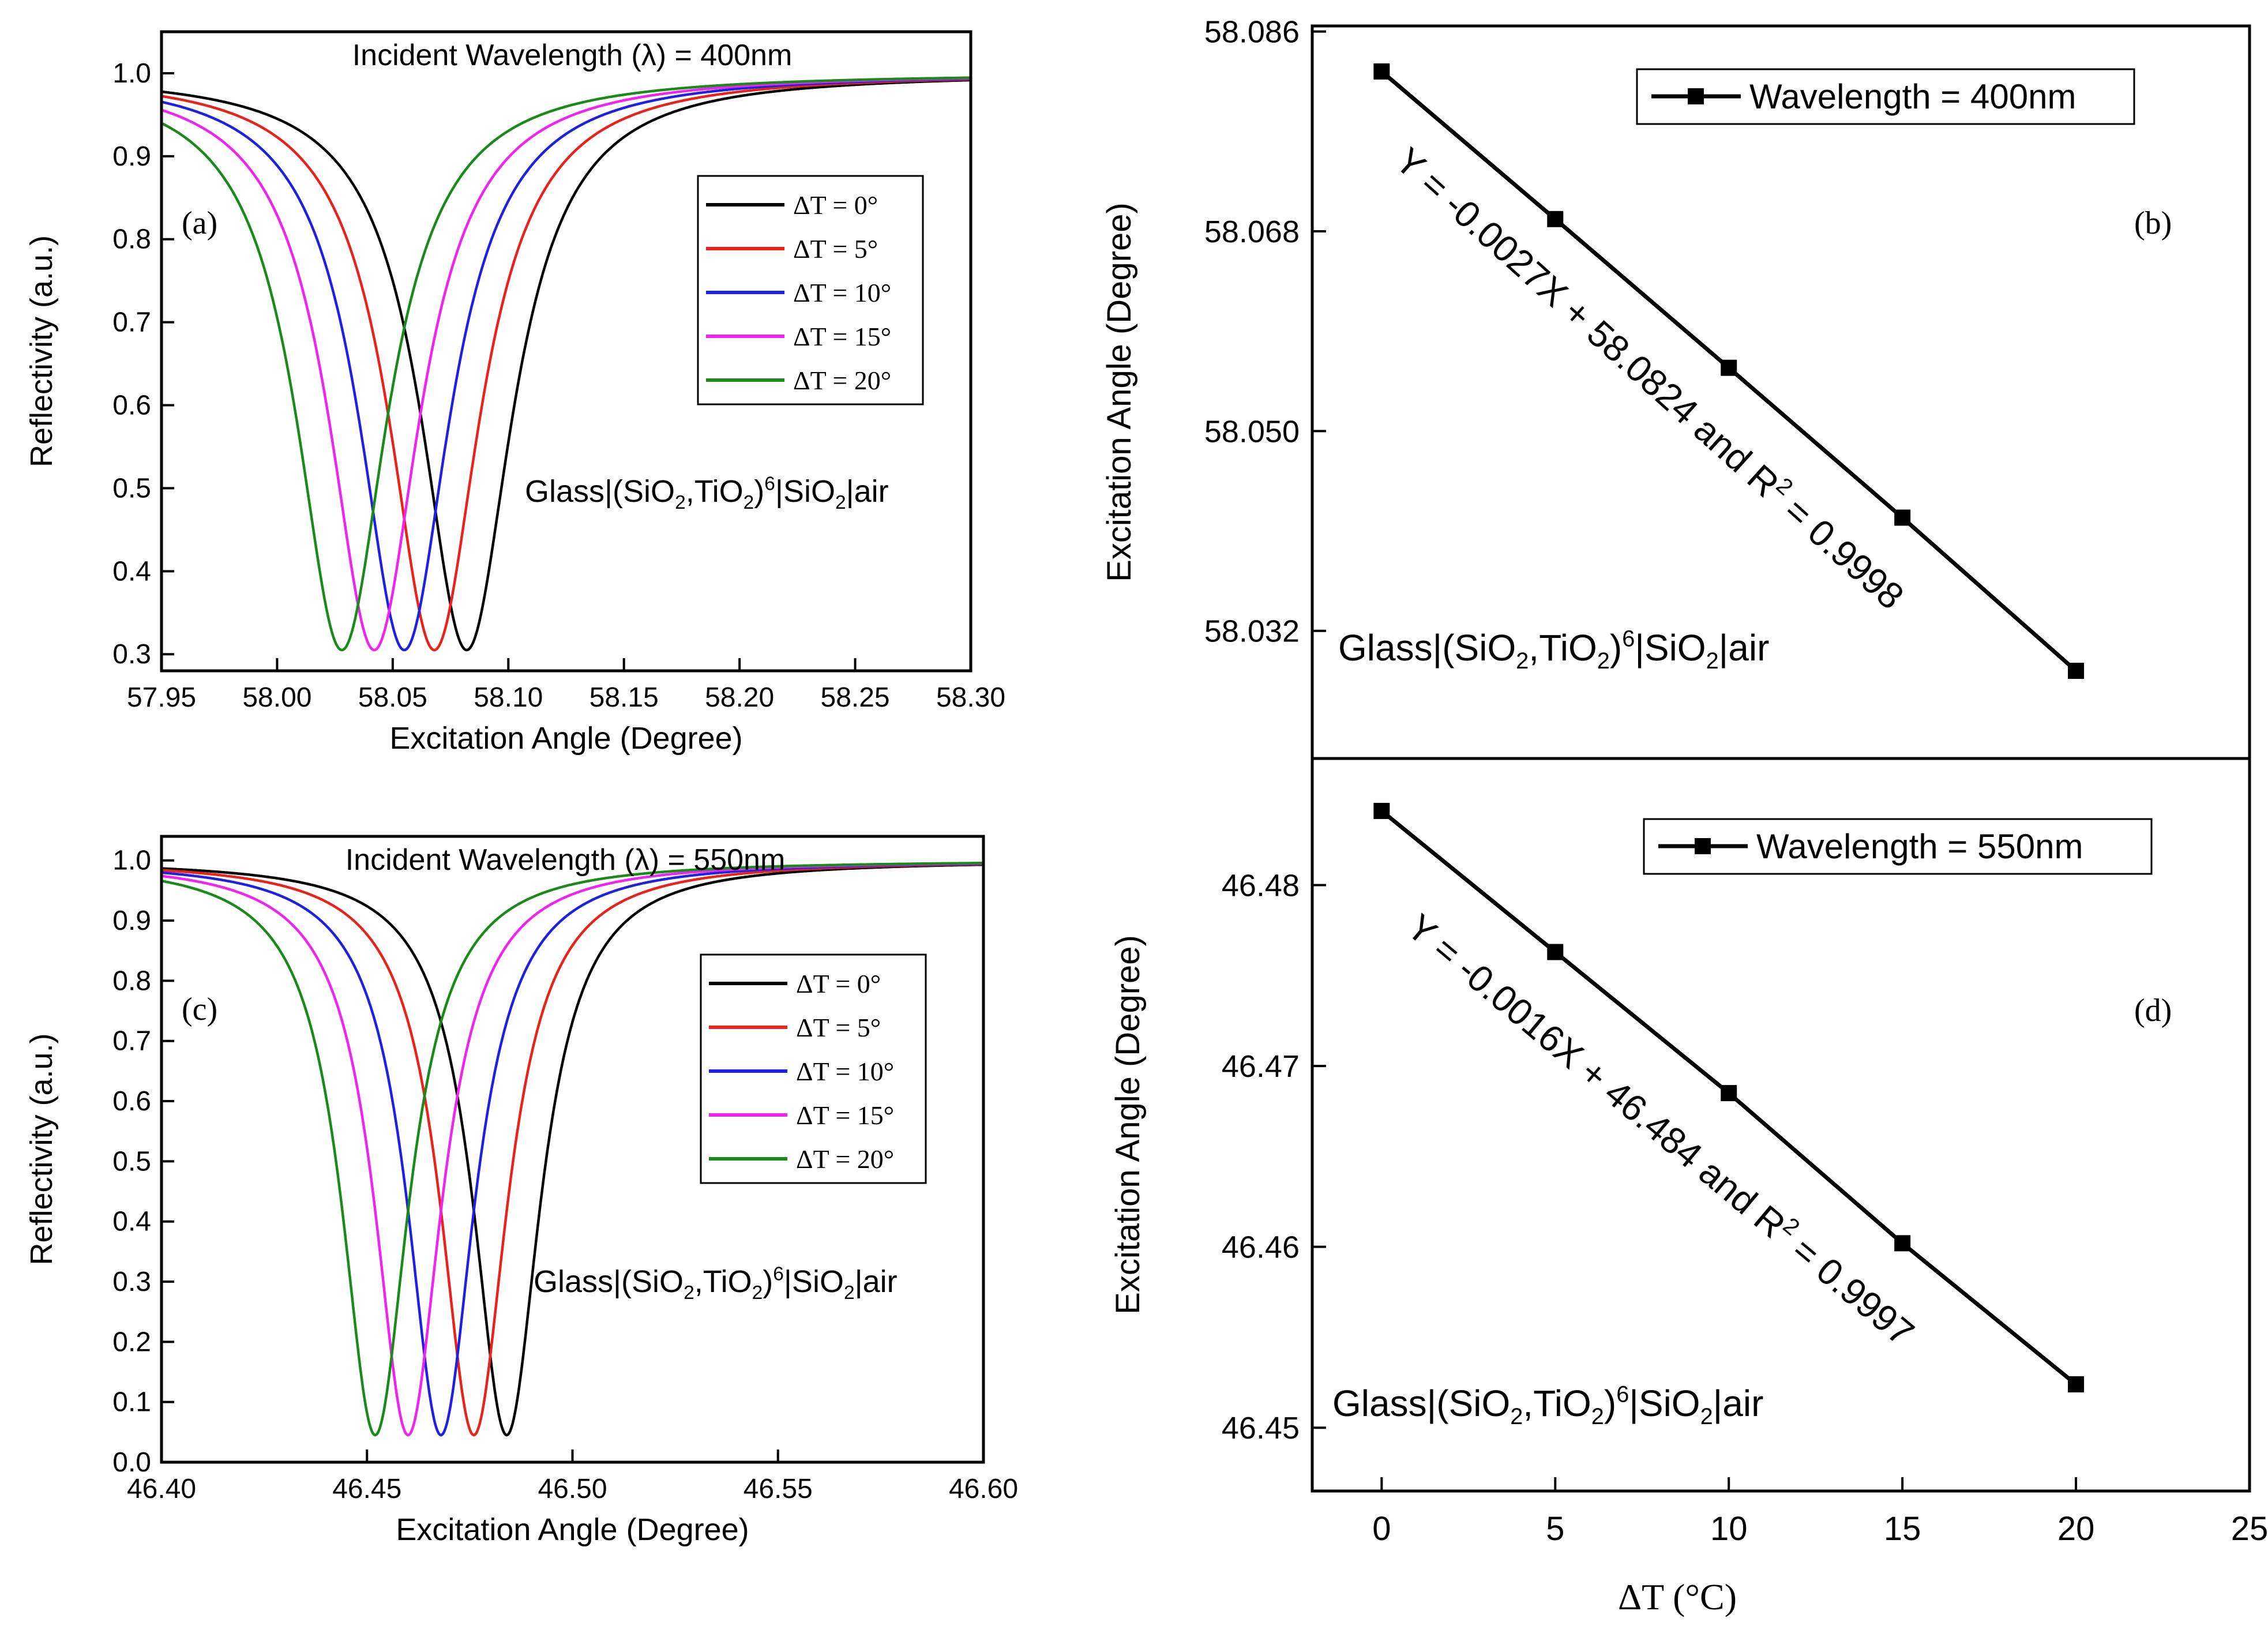  I want to click on x-tick-label: 0, so click(1381, 1529).